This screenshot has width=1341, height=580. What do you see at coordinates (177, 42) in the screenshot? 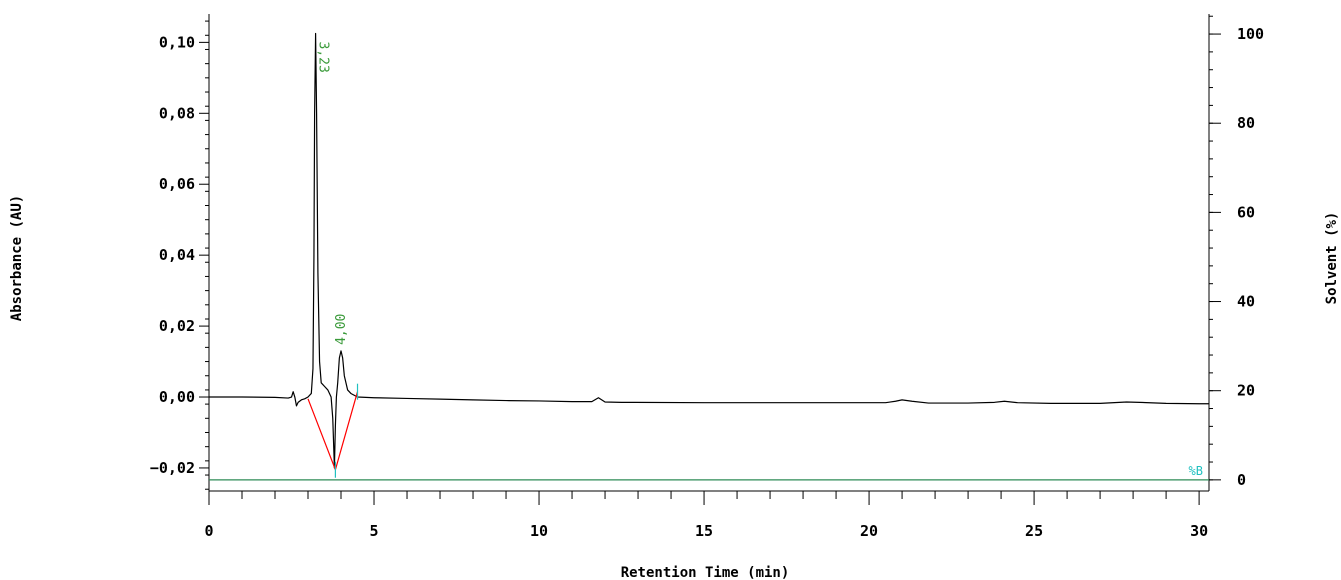
I see `y-tick-label: 0,10` at bounding box center [177, 42].